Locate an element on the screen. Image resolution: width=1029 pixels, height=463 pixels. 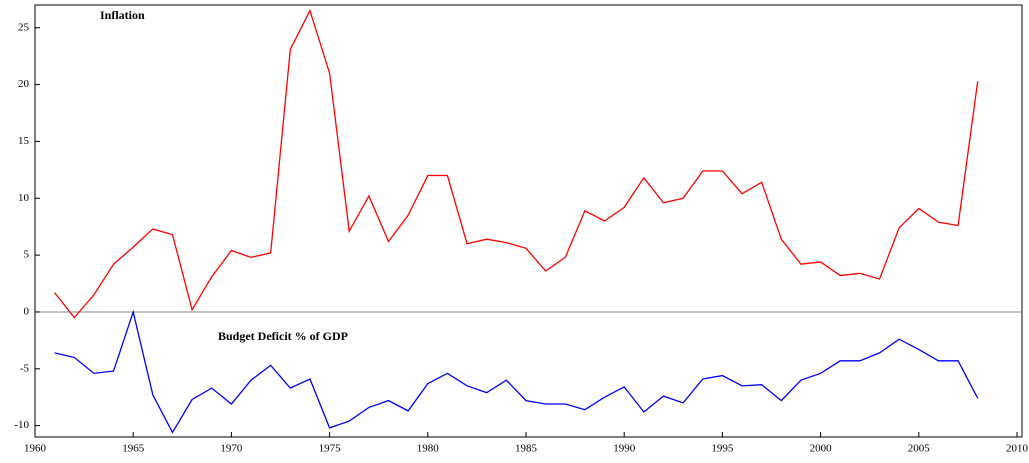
x-tick-label: 2005 is located at coordinates (919, 449).